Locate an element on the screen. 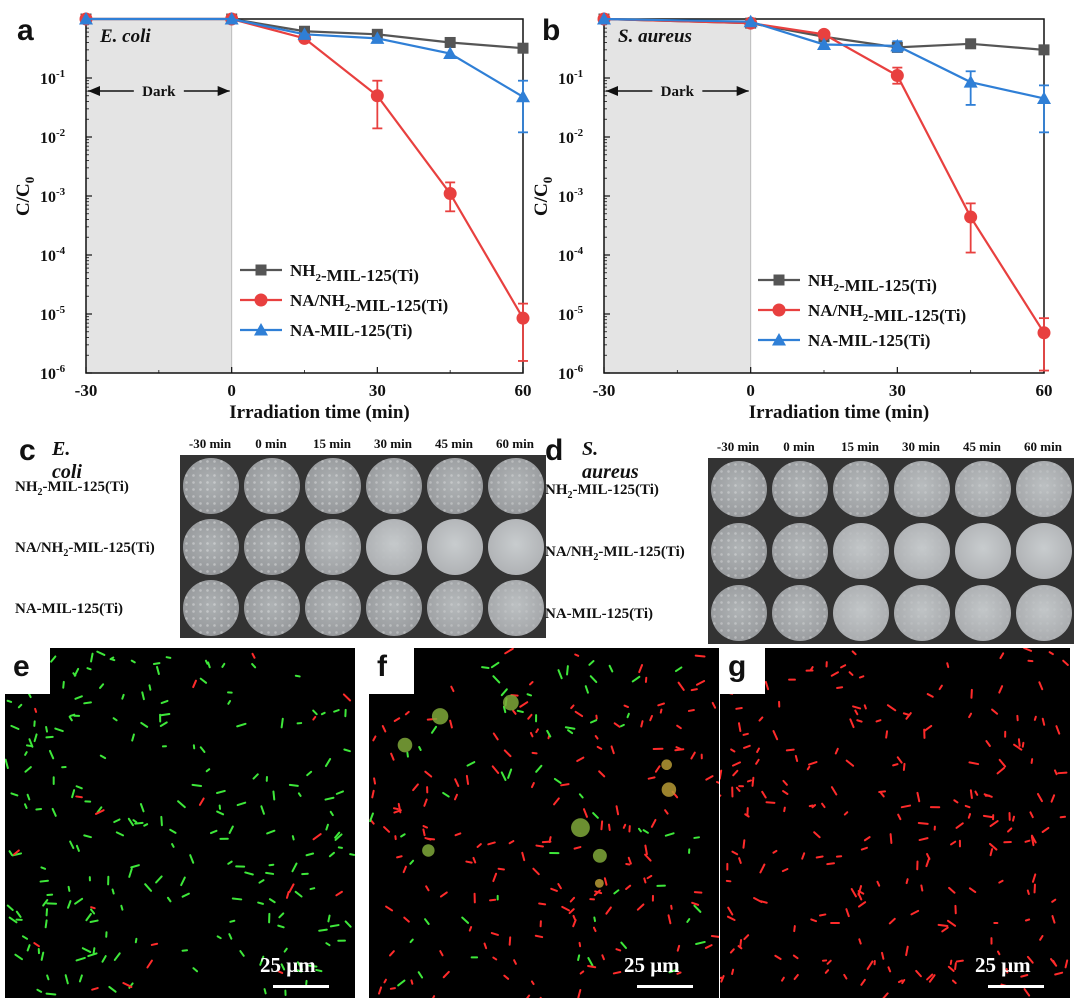  panel-letter-c: c is located at coordinates (27, 450).